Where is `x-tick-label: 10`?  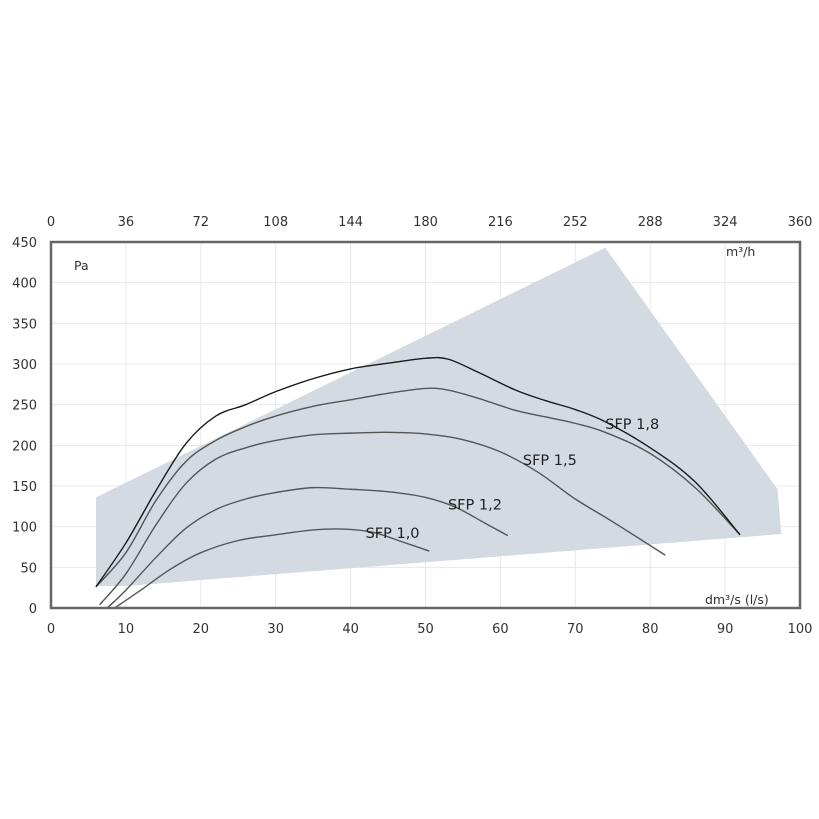
x-tick-label: 10 is located at coordinates (126, 629).